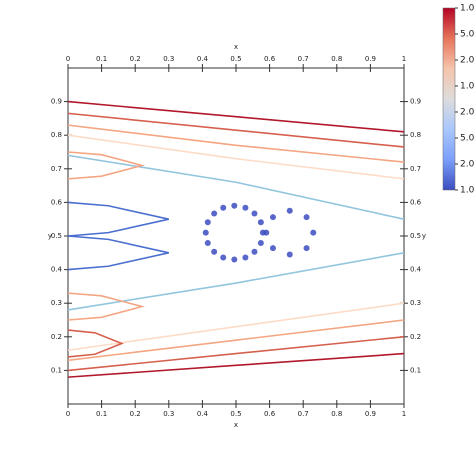 The image size is (474, 474). I want to click on y-tick-label-left: 0.3, so click(56, 303).